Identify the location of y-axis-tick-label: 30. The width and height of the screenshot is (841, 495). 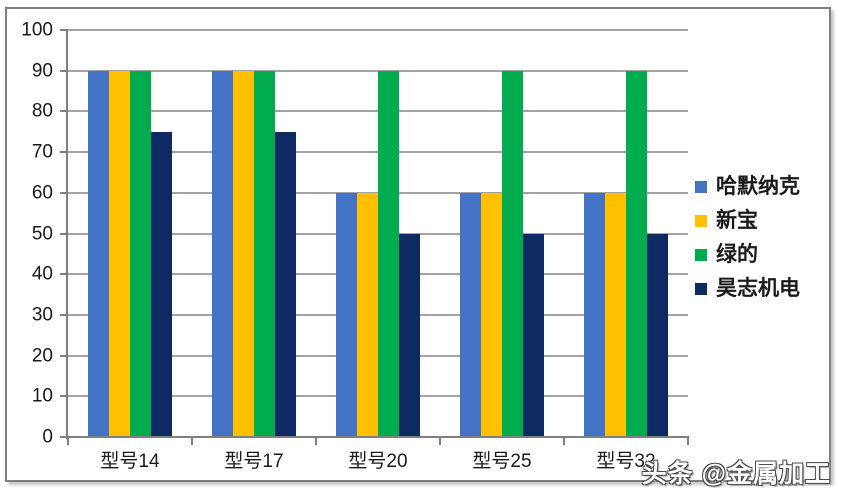
(42, 315).